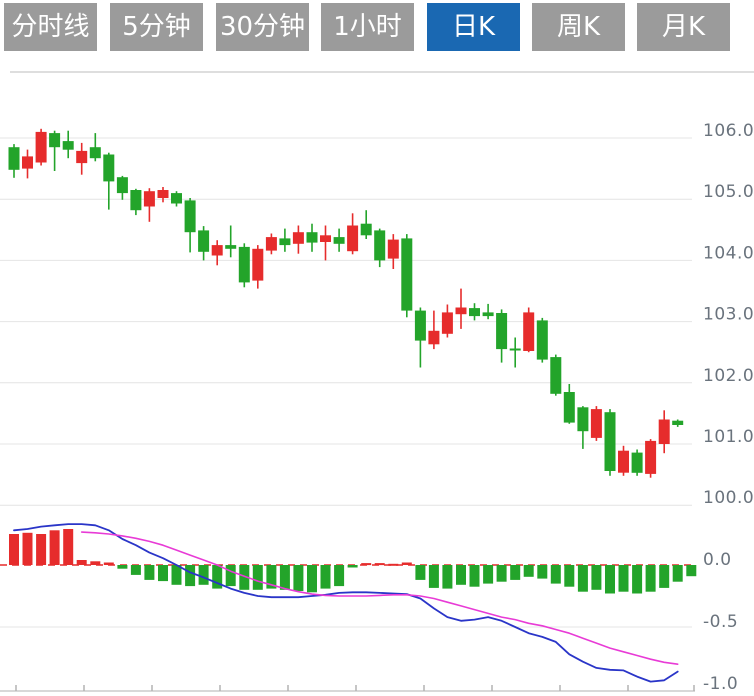 This screenshot has height=696, width=754. Describe the element at coordinates (50, 27) in the screenshot. I see `tab-timeline: 分时线` at that location.